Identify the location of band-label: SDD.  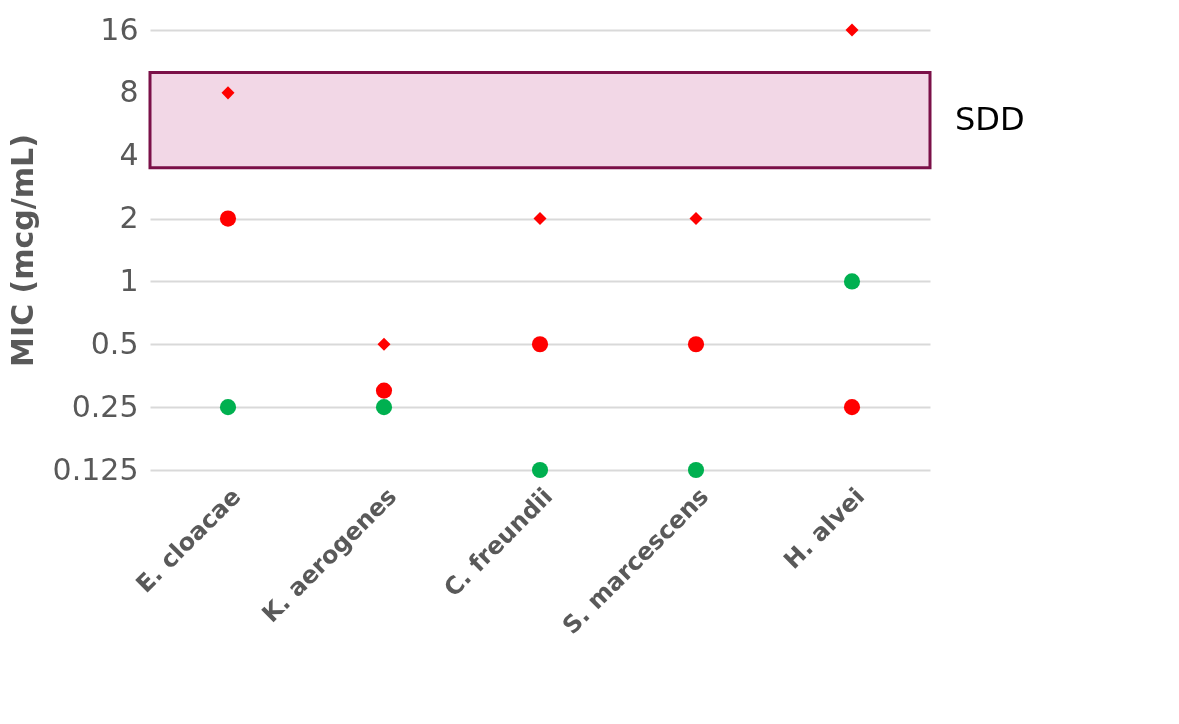
(990, 119).